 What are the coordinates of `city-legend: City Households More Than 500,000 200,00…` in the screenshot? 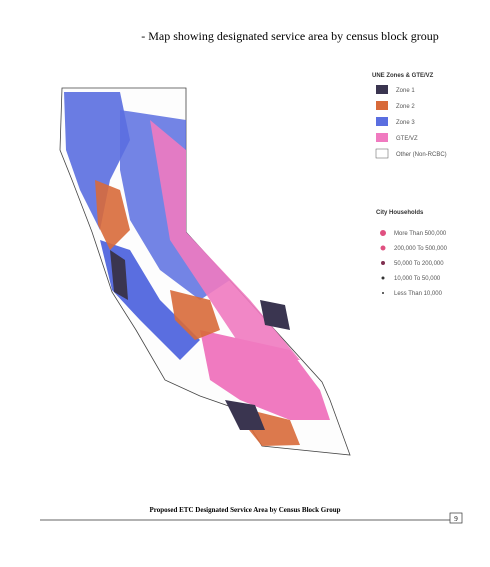 It's located at (412, 253).